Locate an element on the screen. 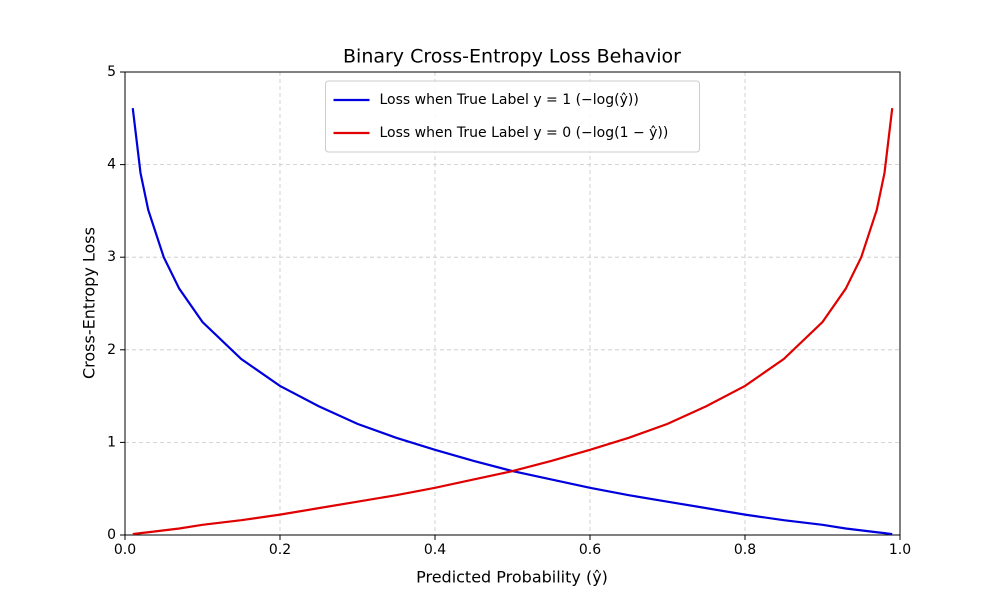  y-tick-label: 0 is located at coordinates (111, 535).